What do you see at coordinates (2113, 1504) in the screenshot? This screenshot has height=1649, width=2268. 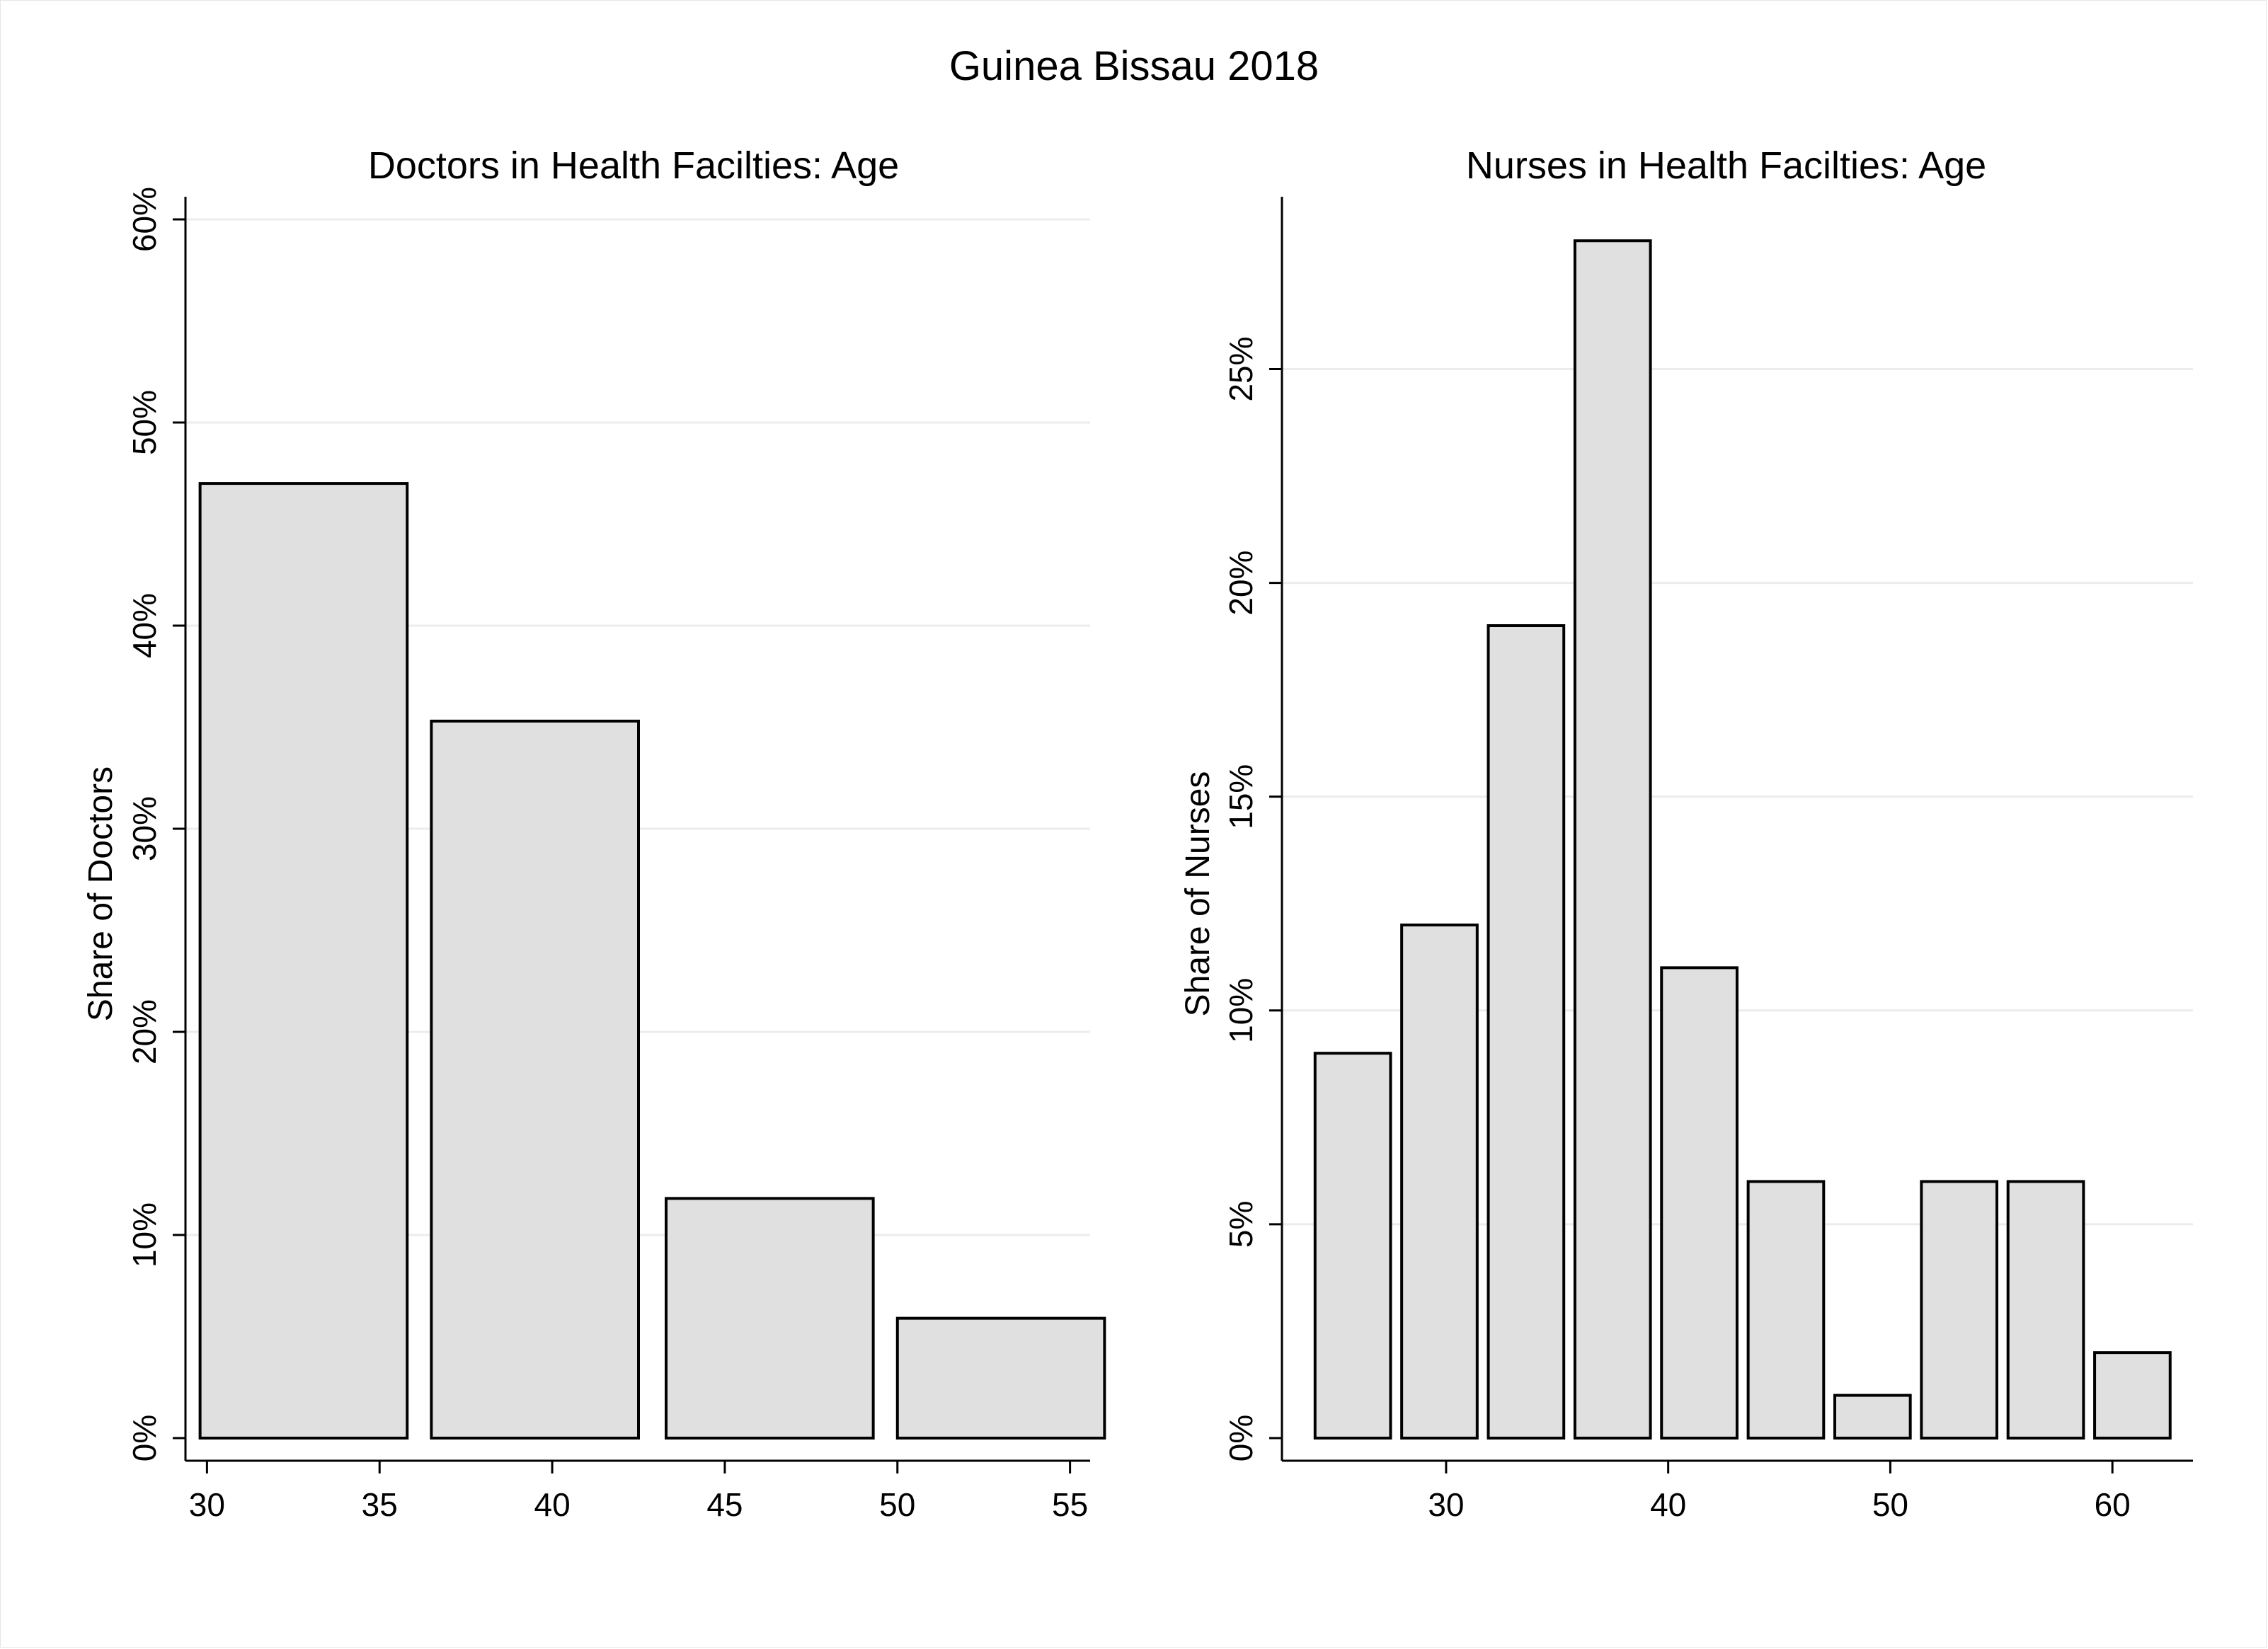 I see `nurses-x-tick-label: 60` at bounding box center [2113, 1504].